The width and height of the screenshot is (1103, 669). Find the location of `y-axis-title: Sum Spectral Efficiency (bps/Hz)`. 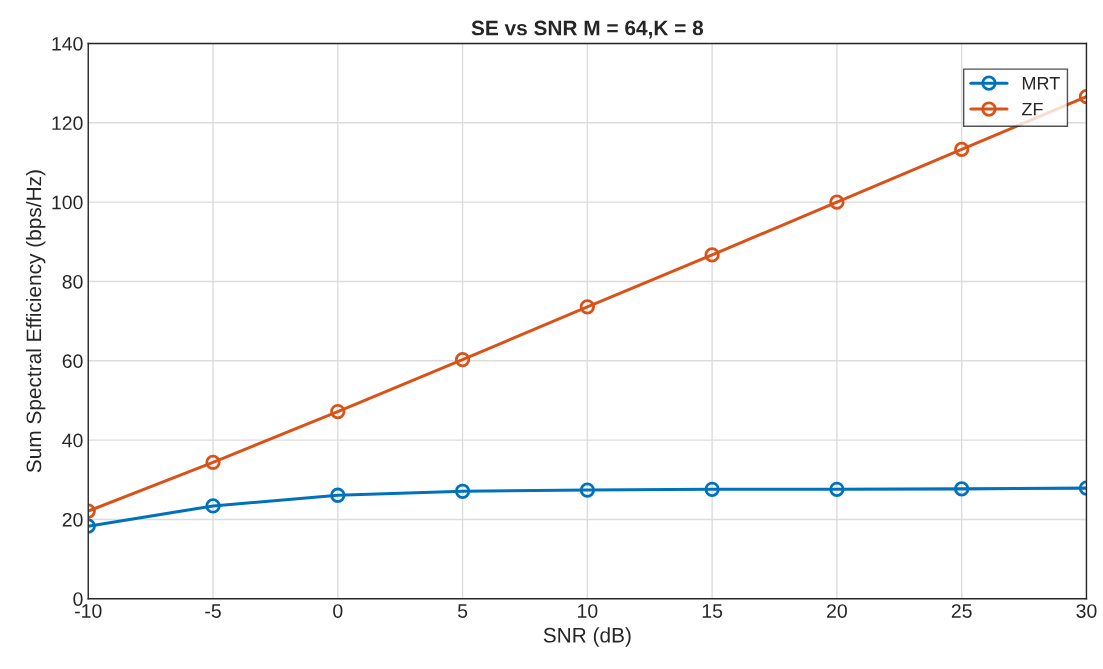

y-axis-title: Sum Spectral Efficiency (bps/Hz) is located at coordinates (35, 321).